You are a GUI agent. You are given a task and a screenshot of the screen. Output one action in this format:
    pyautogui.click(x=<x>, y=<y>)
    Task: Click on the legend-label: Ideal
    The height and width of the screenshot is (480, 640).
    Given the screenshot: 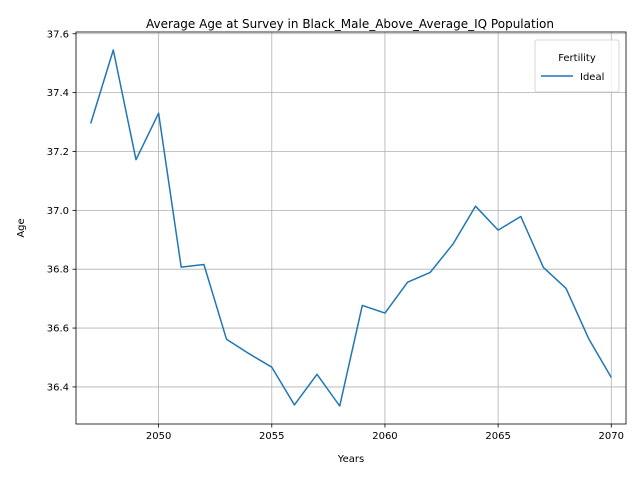 What is the action you would take?
    pyautogui.click(x=592, y=77)
    